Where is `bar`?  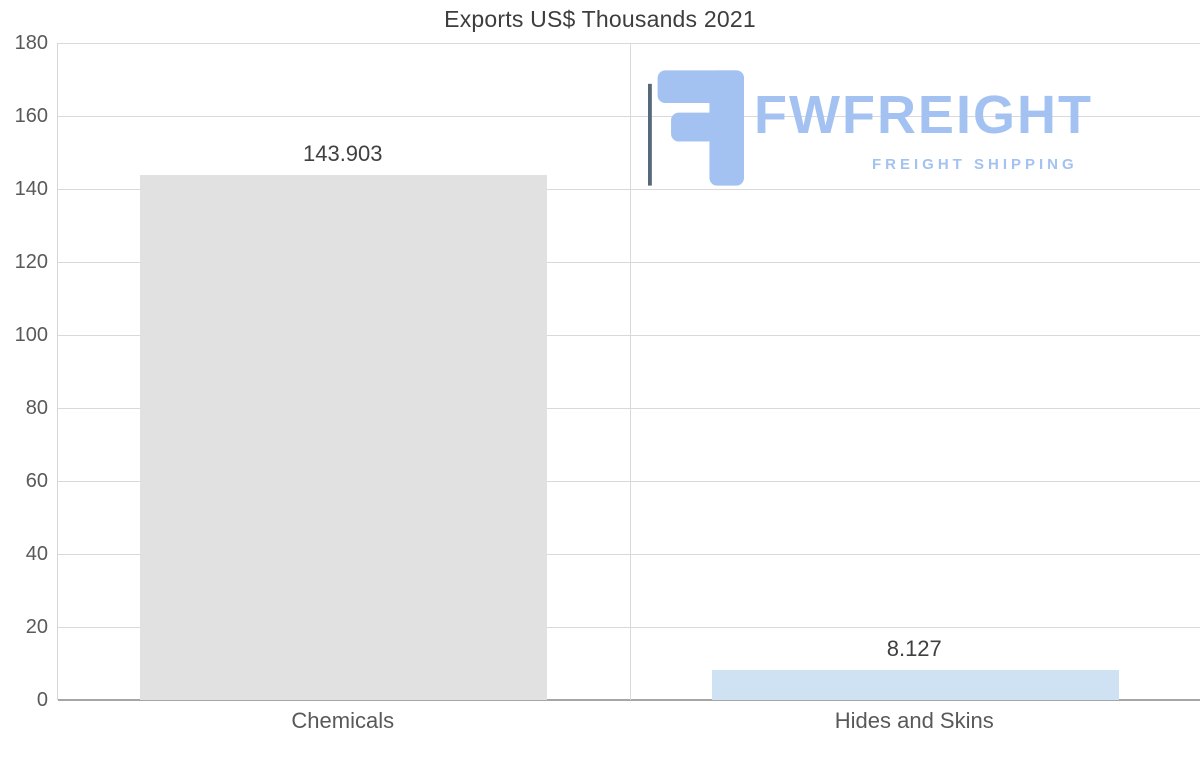 bar is located at coordinates (915, 685).